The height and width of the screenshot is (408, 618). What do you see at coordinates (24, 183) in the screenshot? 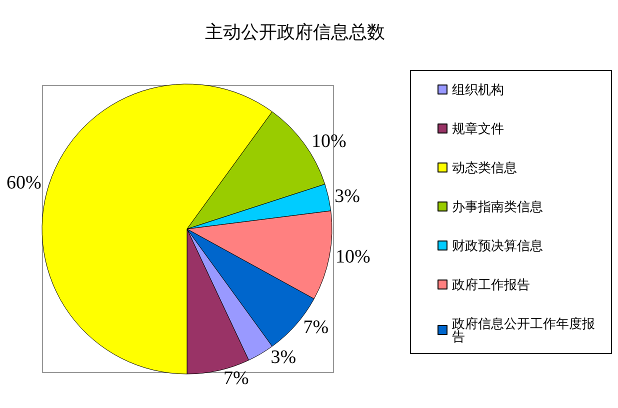
I see `data-label: 60%` at bounding box center [24, 183].